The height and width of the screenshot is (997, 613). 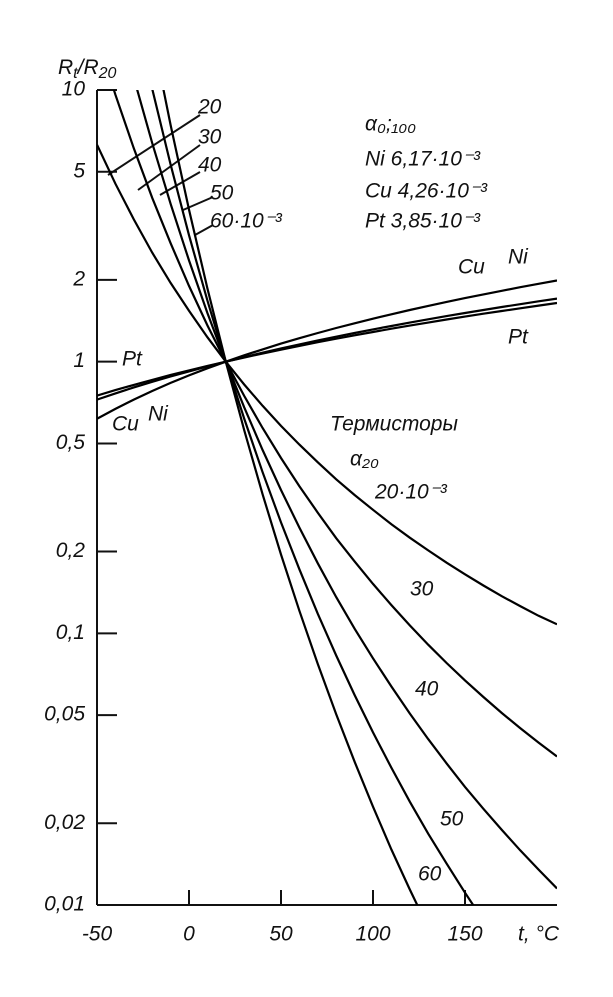 What do you see at coordinates (64, 904) in the screenshot?
I see `y-tick-label: 0,01` at bounding box center [64, 904].